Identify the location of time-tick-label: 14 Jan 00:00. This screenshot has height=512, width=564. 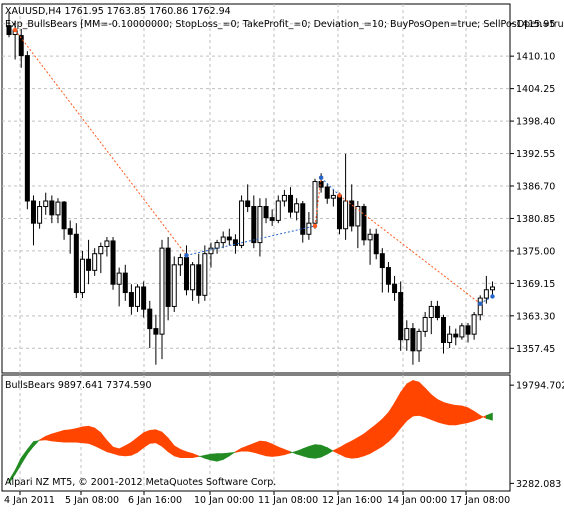
(417, 500).